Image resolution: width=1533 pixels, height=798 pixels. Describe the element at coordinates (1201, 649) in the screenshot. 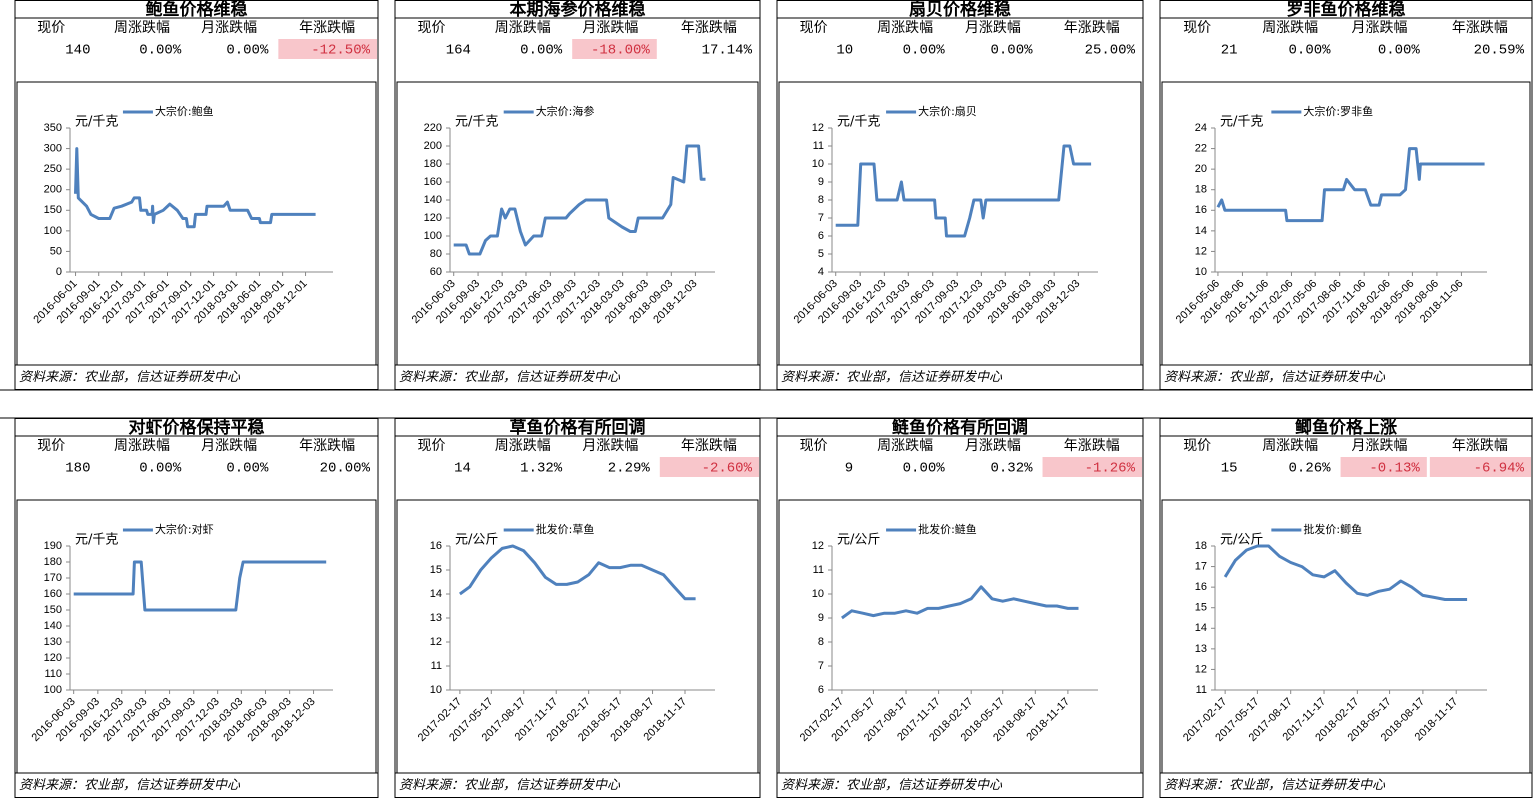

I see `y-tick-label: 13` at that location.